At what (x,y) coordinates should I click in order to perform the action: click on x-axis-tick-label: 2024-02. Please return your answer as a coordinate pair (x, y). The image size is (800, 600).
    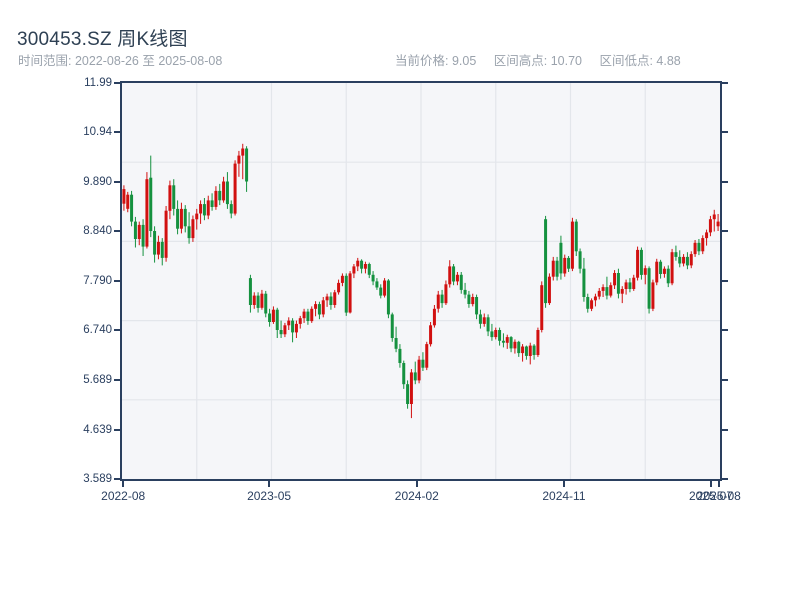
    Looking at the image, I should click on (416, 496).